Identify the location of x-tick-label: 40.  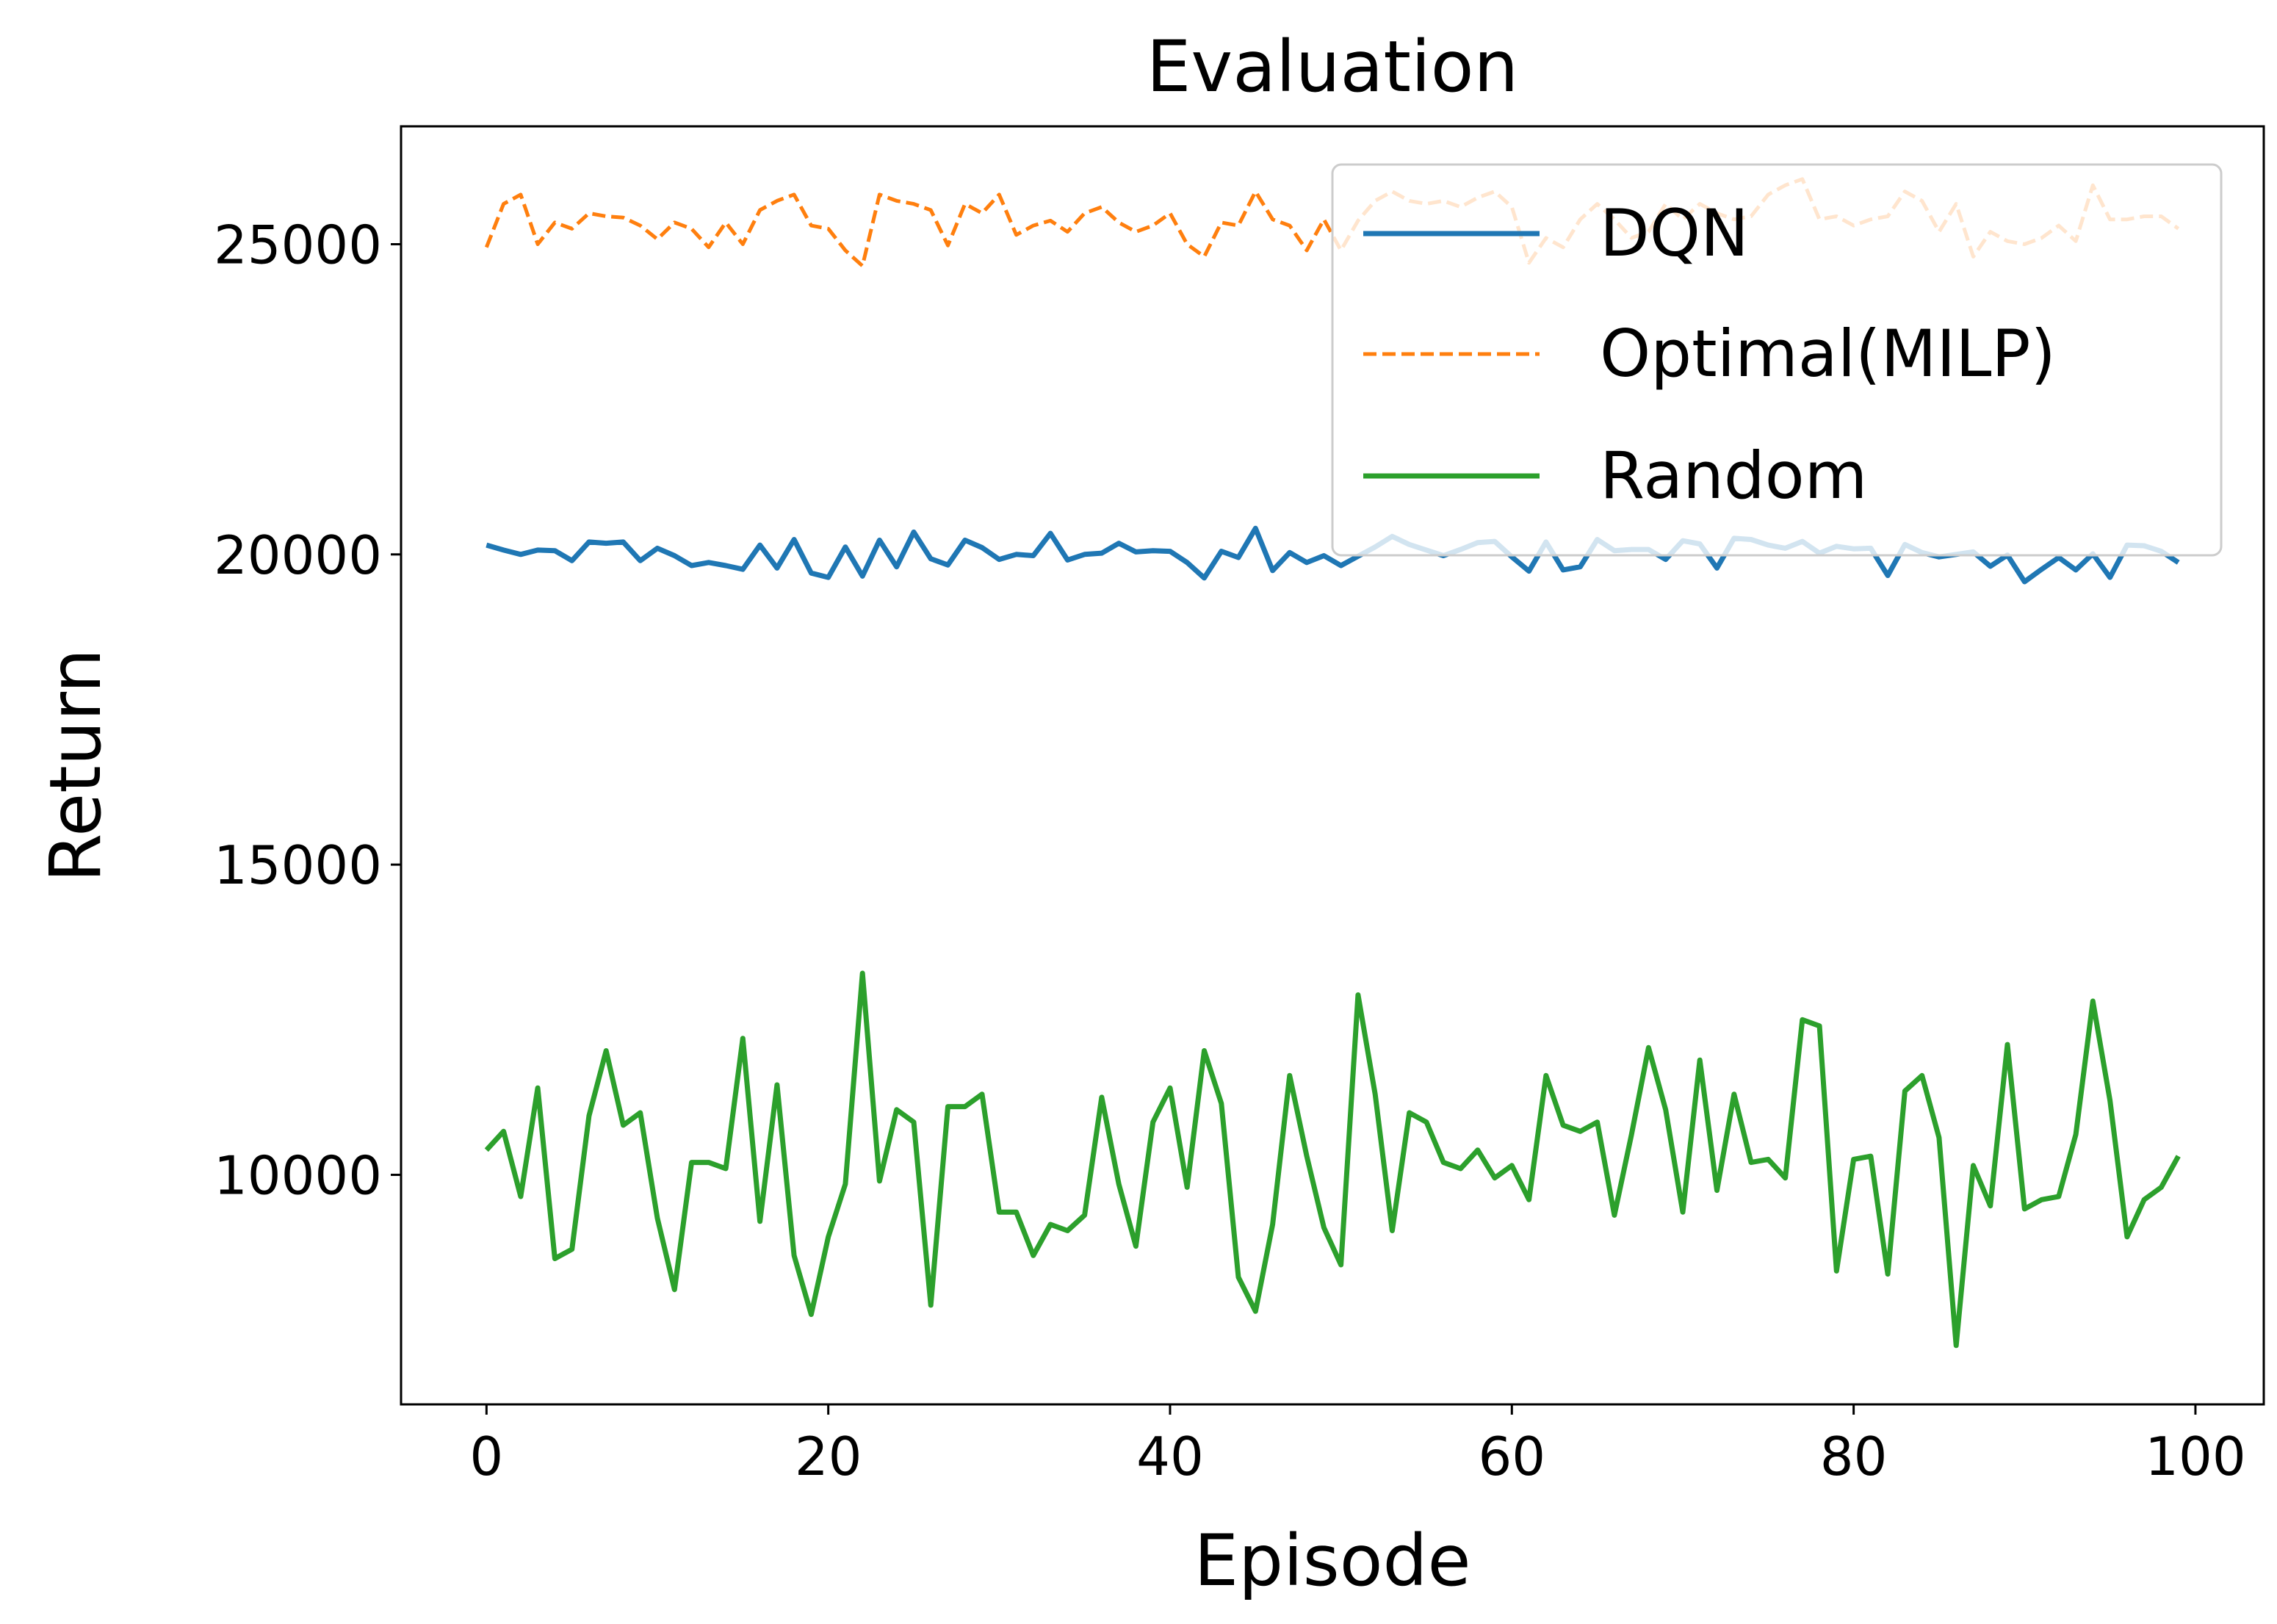
(1170, 1456).